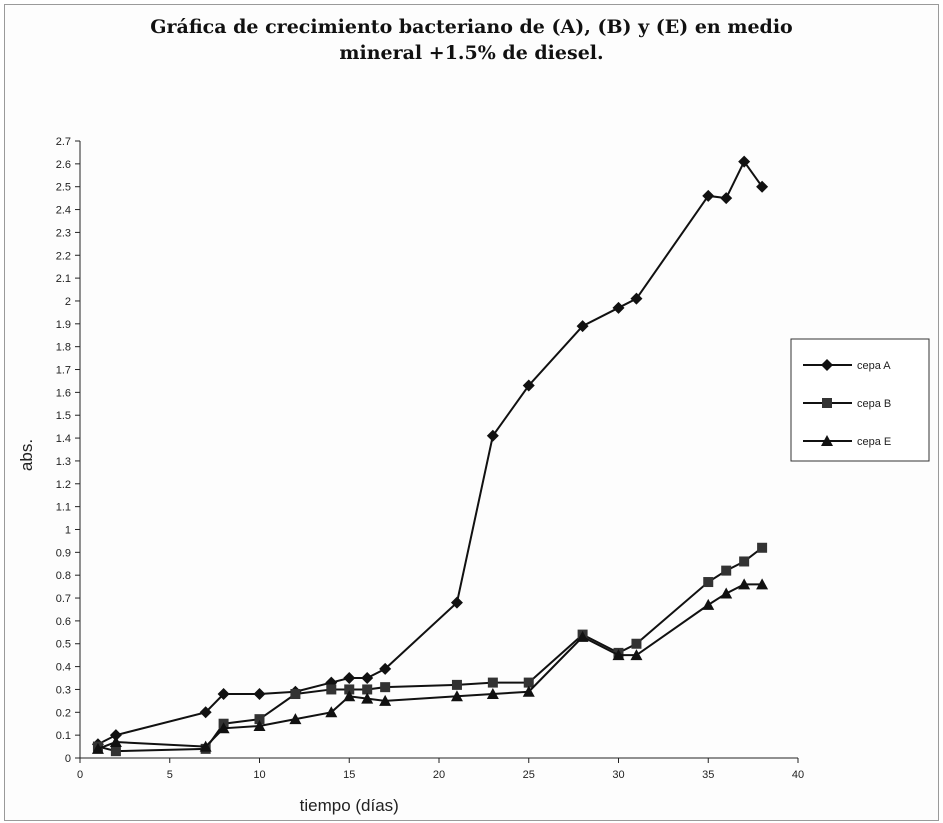 This screenshot has height=823, width=943. What do you see at coordinates (63, 233) in the screenshot?
I see `y-tick-label: 2.3` at bounding box center [63, 233].